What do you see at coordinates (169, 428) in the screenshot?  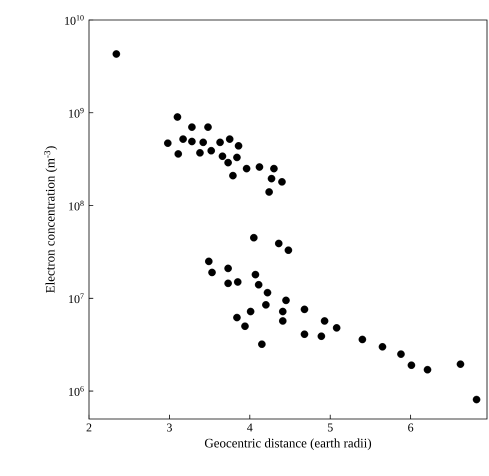 I see `x-tick-label: 3` at bounding box center [169, 428].